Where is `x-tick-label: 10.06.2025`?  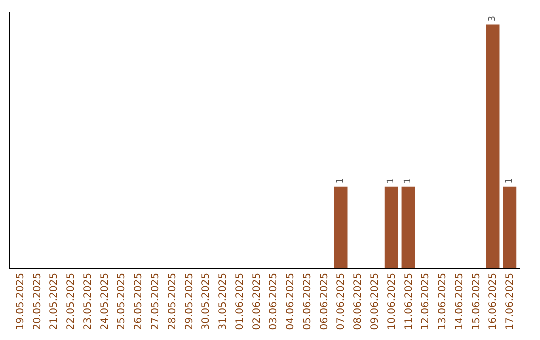 x-tick-label: 10.06.2025 is located at coordinates (392, 301).